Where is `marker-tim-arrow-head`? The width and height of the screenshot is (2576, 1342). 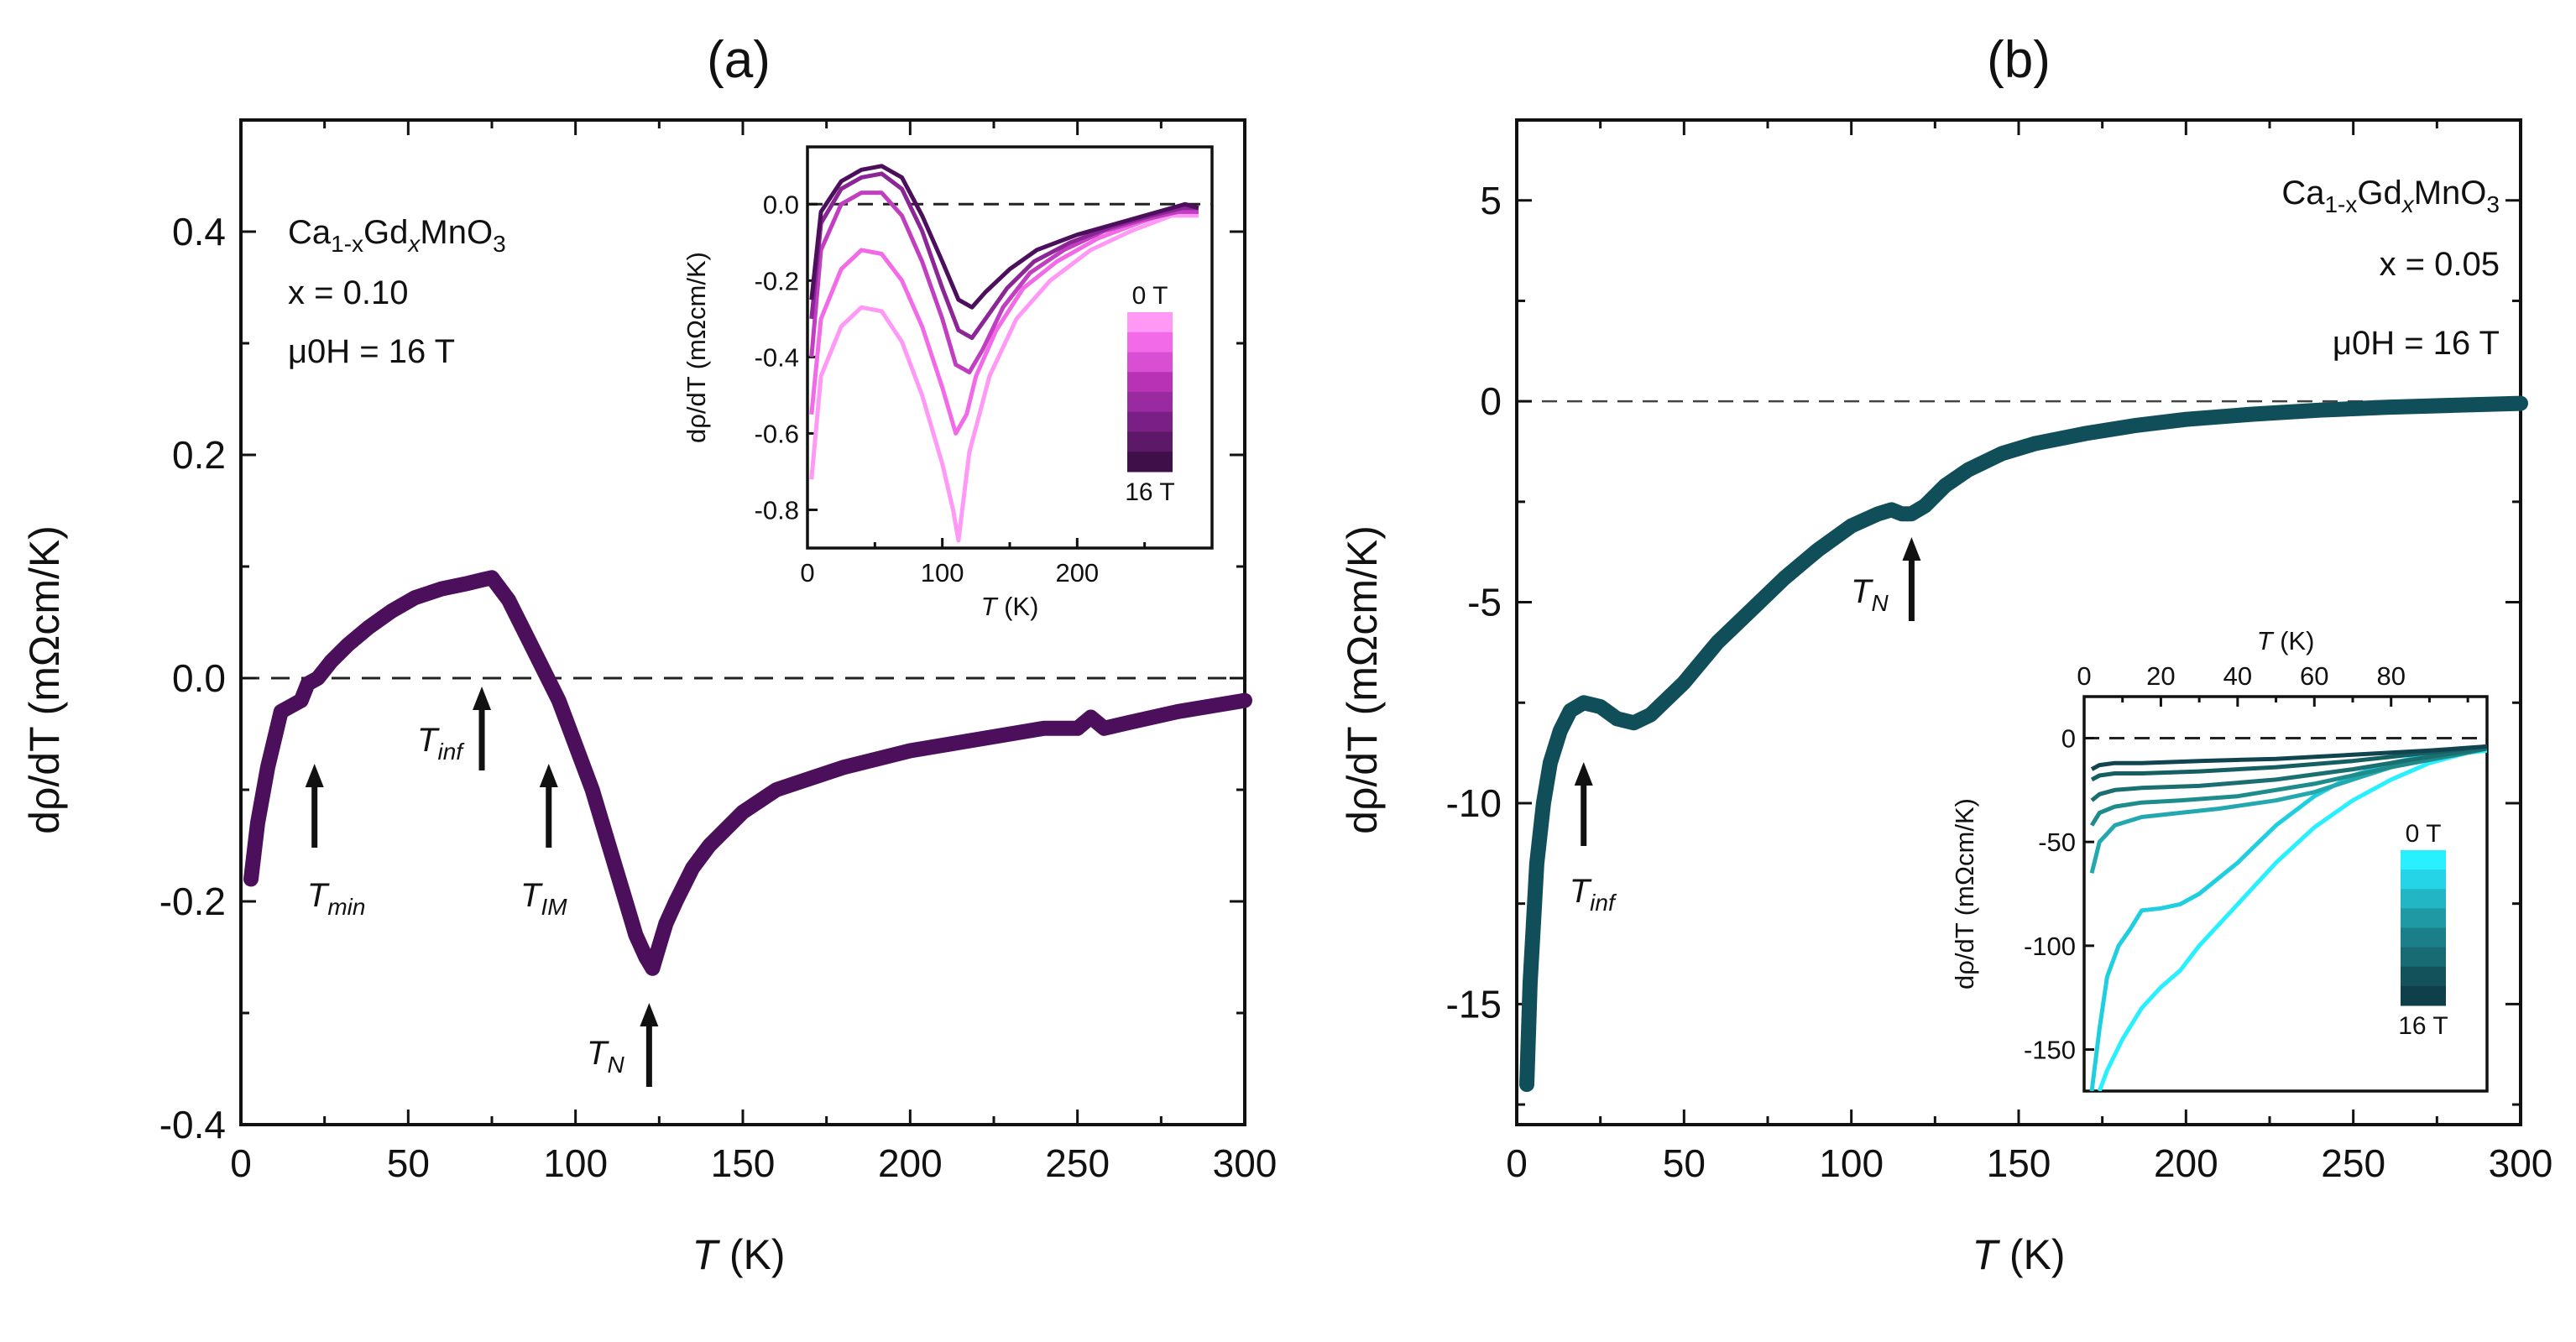
marker-tim-arrow-head is located at coordinates (548, 775).